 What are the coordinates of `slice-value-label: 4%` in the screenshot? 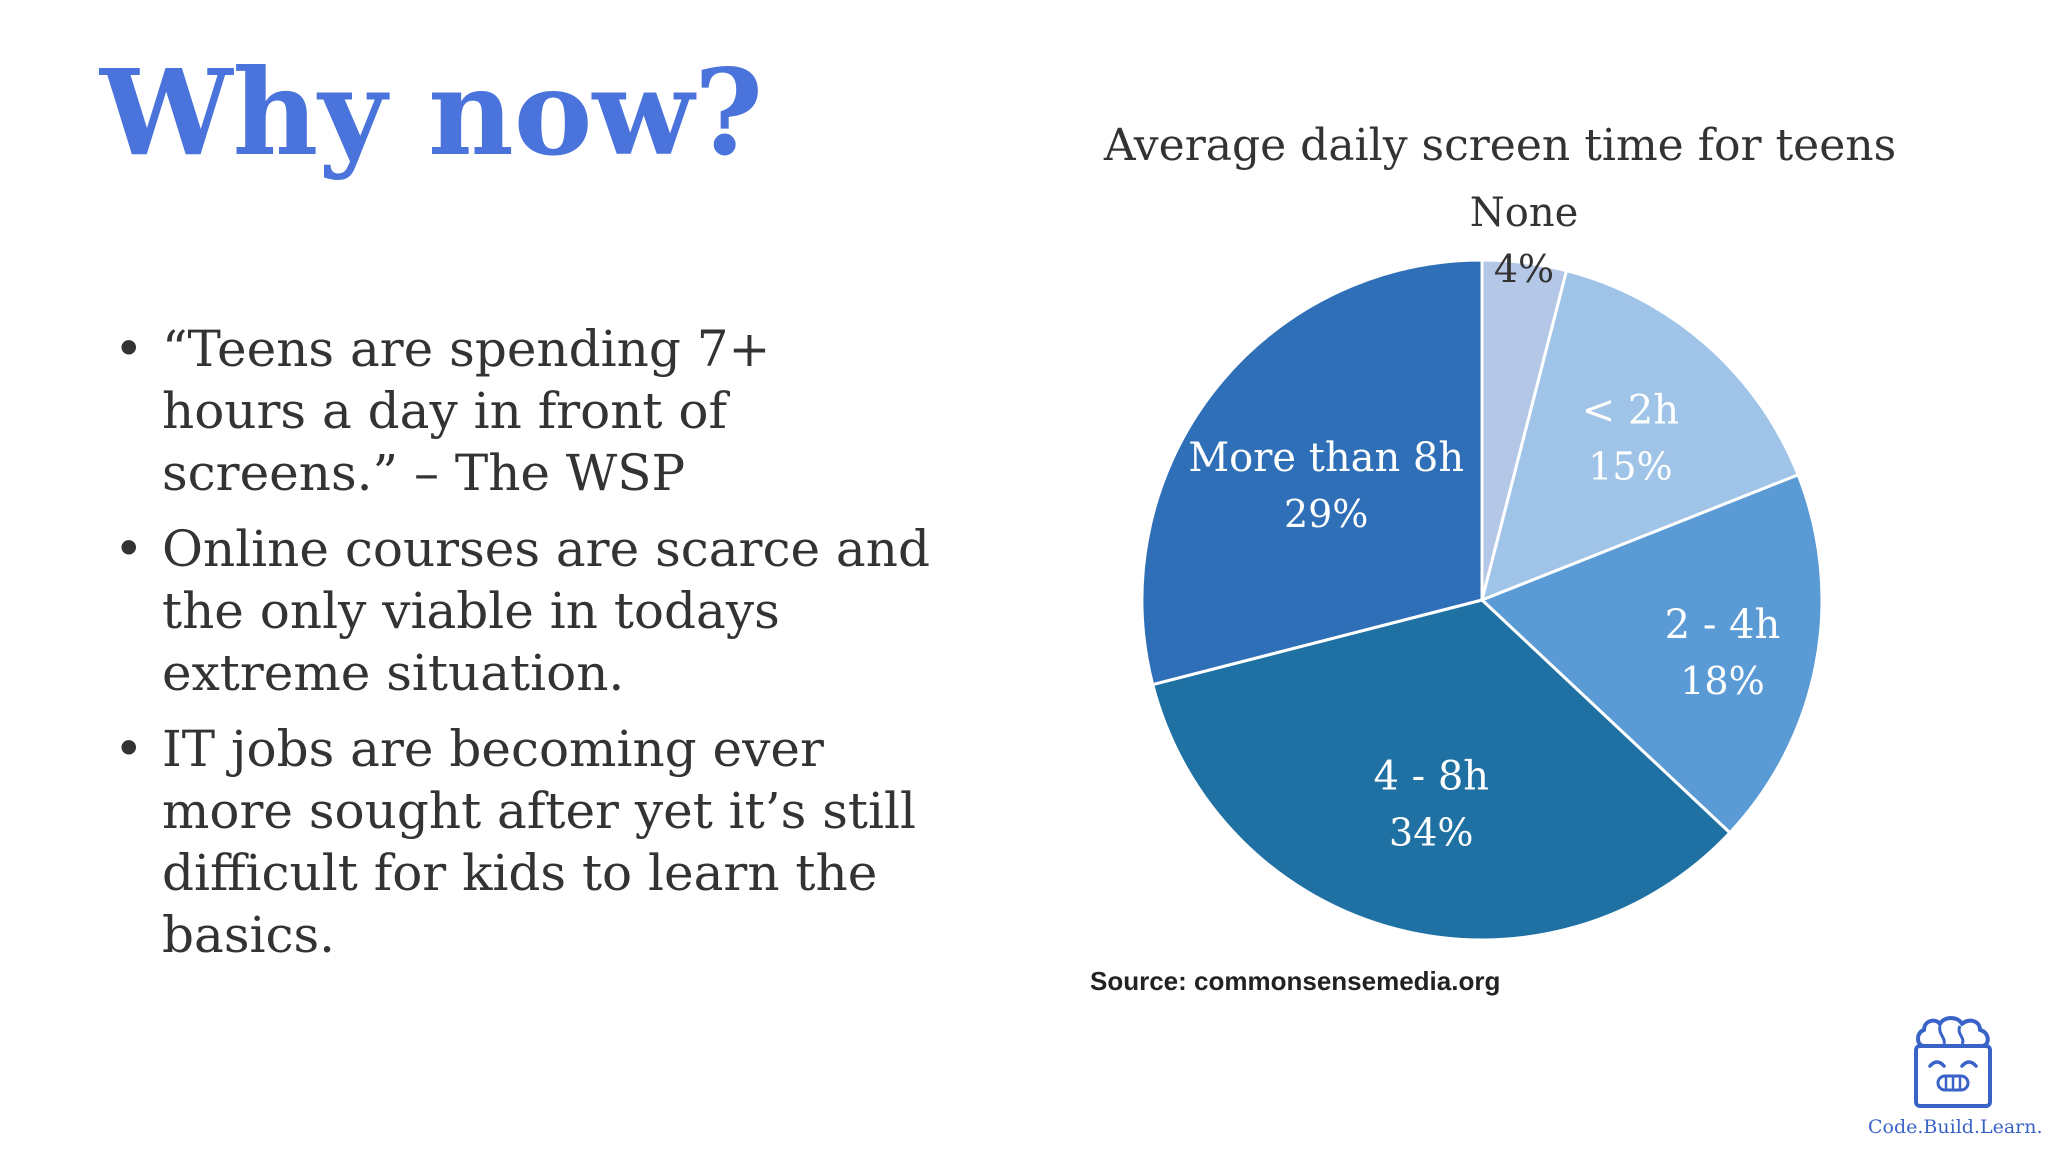 It's located at (1524, 269).